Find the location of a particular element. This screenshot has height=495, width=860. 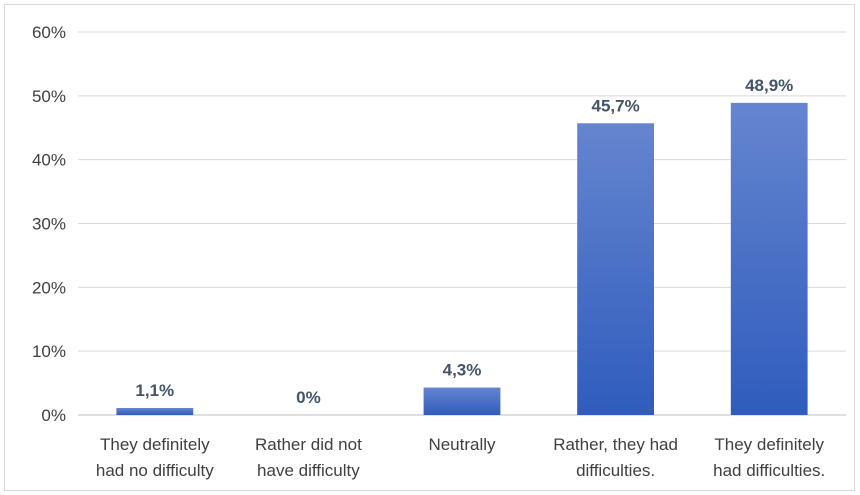

x-tick-label-line: Neutrally is located at coordinates (462, 444).